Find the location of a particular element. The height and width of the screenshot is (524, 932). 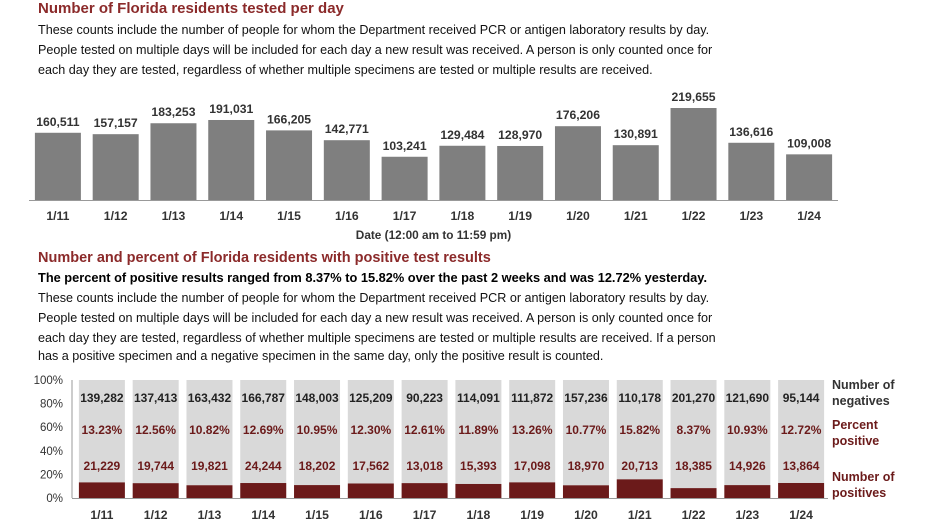

positives-value-label: 18,202 is located at coordinates (317, 466).